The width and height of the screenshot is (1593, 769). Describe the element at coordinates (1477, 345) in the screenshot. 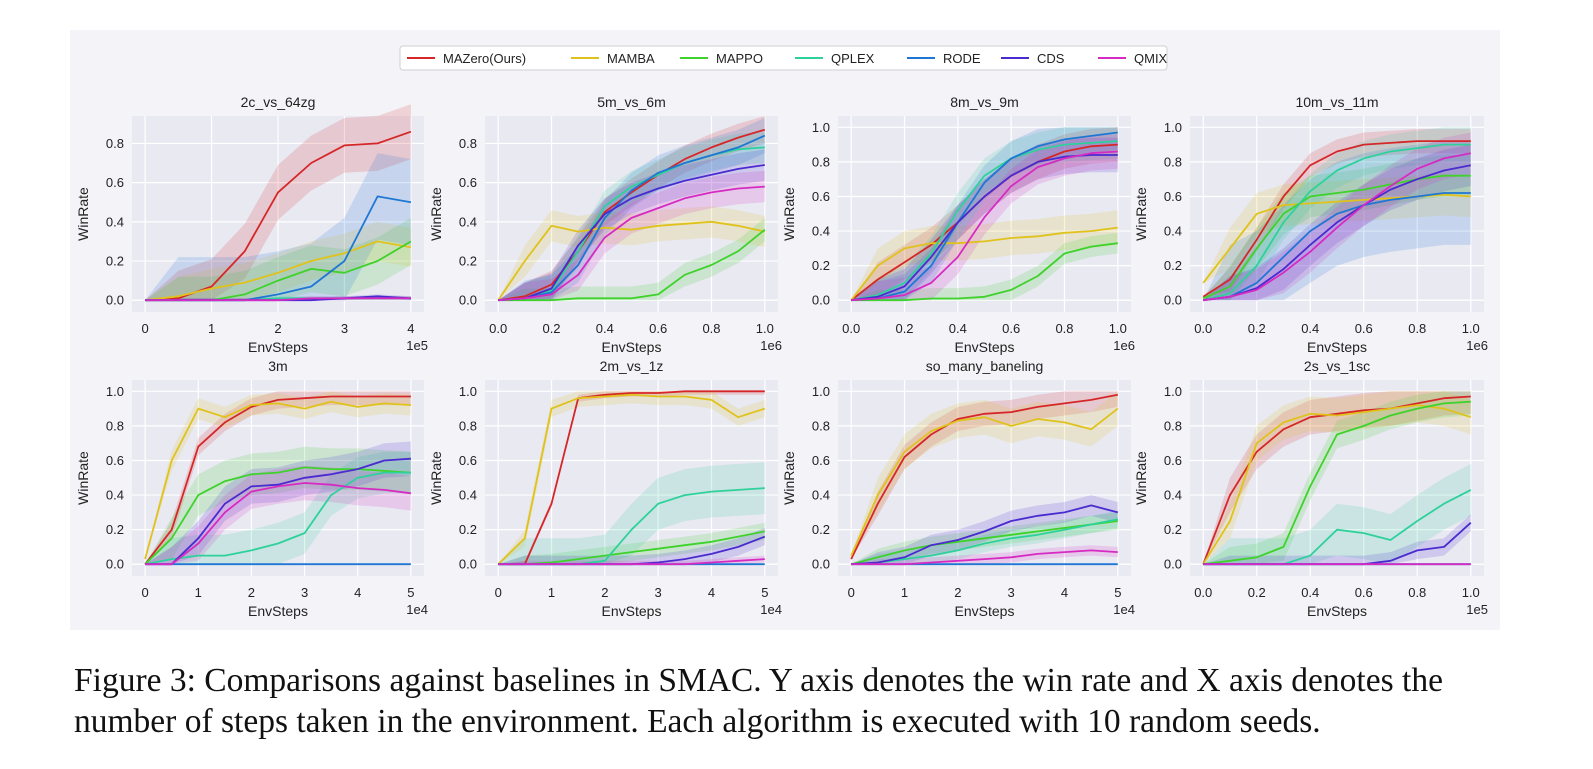

I see `x-axis-multiplier: 1e6` at that location.